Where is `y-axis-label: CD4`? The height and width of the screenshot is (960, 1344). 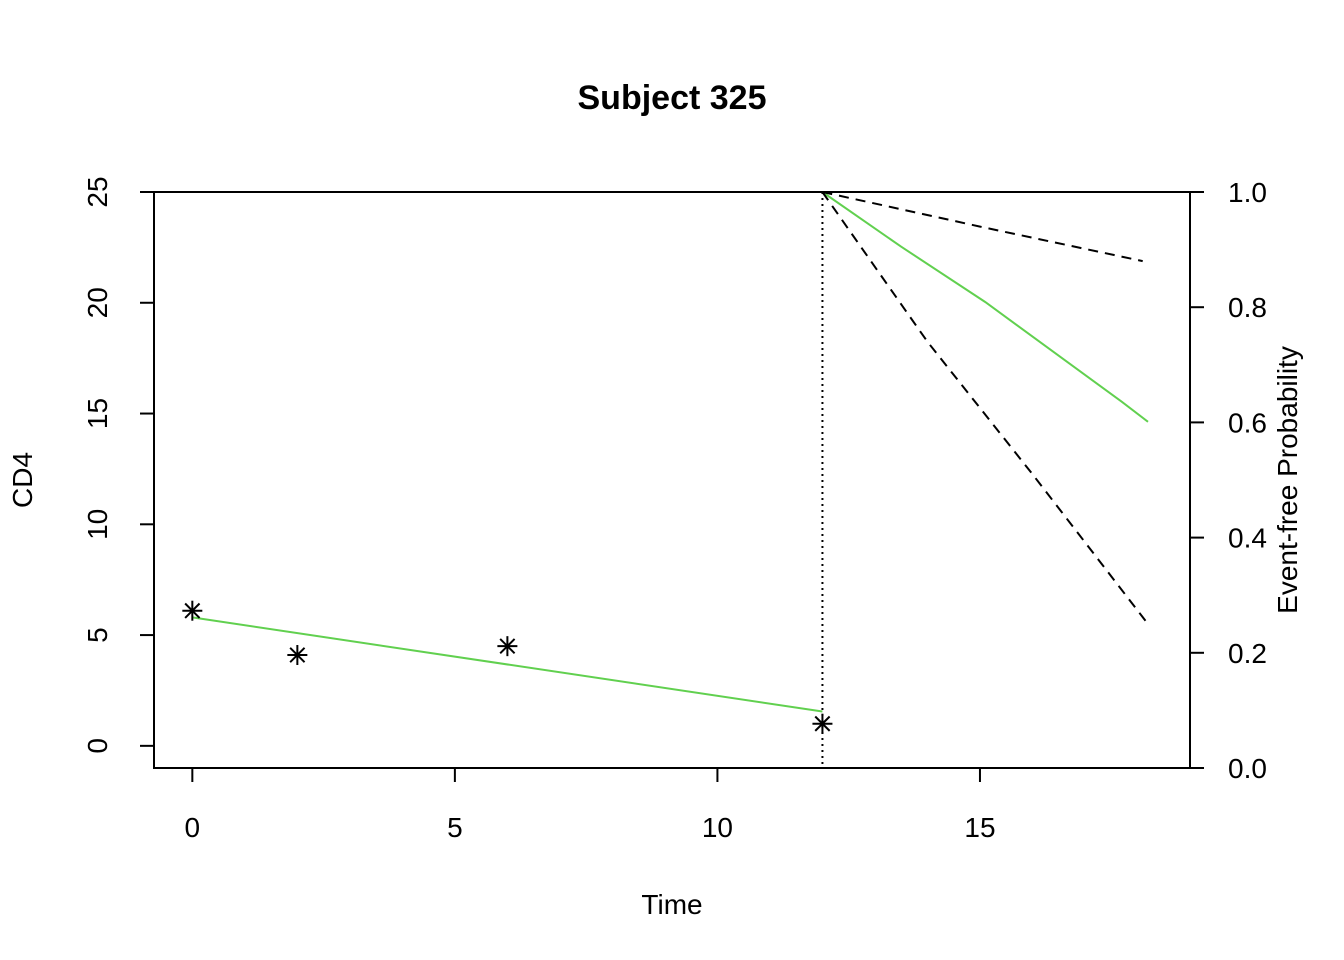 y-axis-label: CD4 is located at coordinates (22, 480).